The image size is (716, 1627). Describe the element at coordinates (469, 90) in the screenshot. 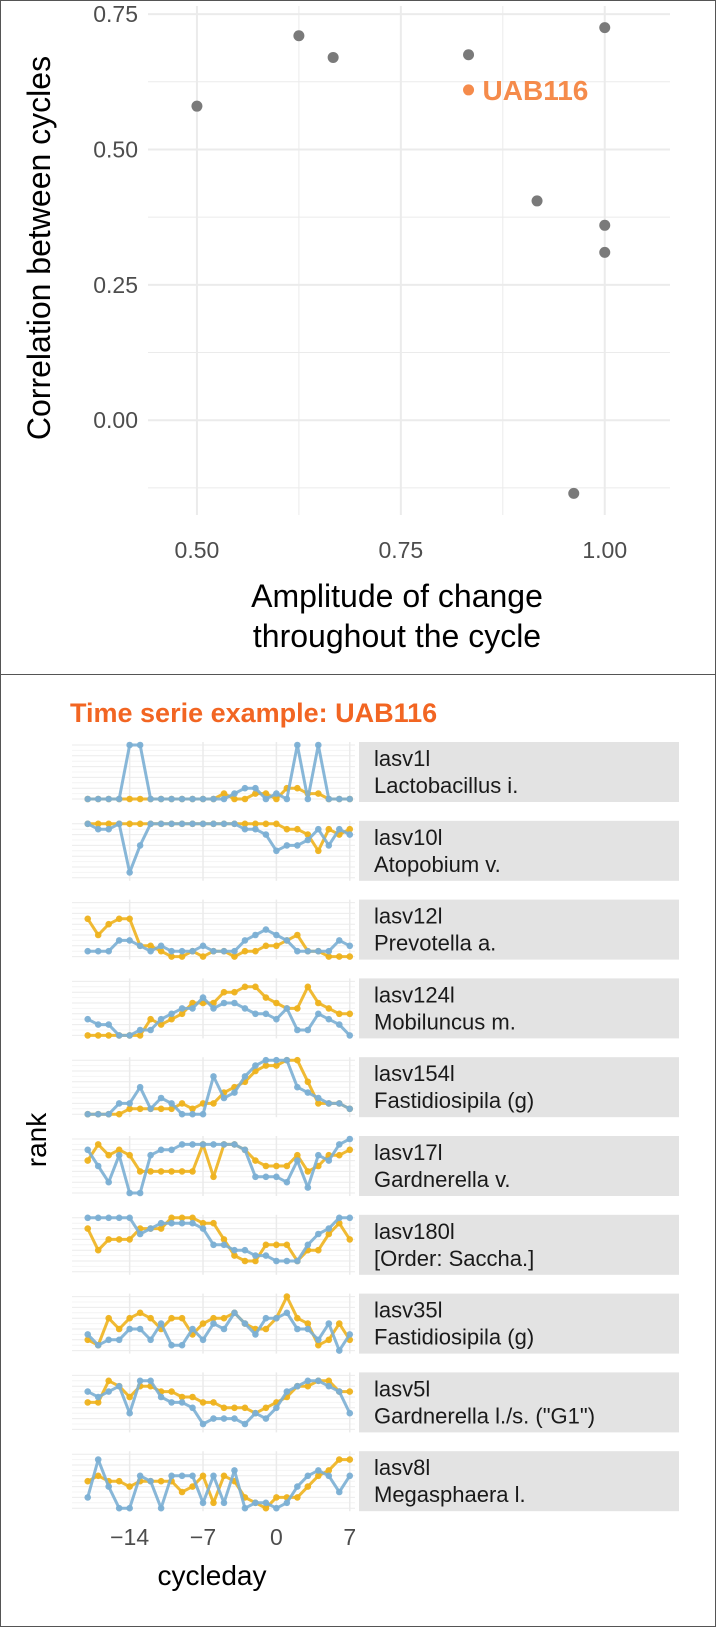

I see `highlighted-point` at that location.